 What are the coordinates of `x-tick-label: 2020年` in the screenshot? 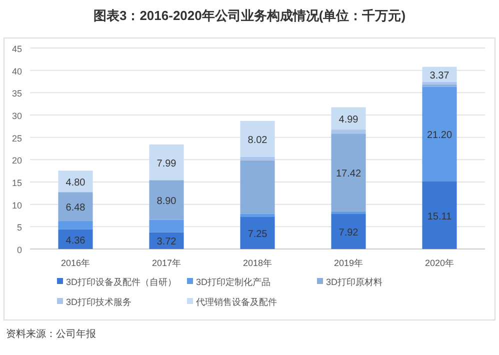 It's located at (439, 263).